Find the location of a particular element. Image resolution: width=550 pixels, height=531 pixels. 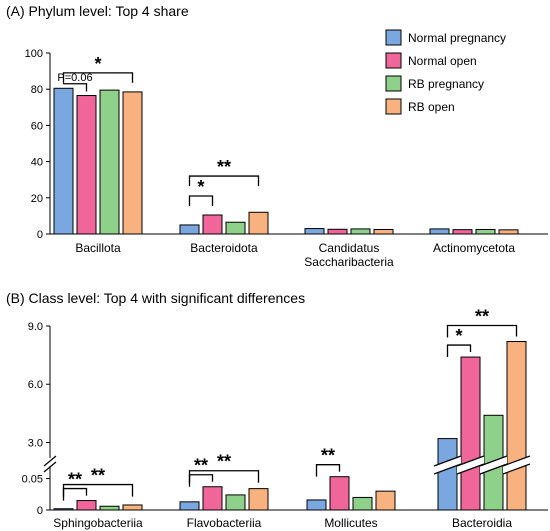

panel-b-y-ticks: 0 0.05 3.0 6.0 9.0 is located at coordinates (36, 419).